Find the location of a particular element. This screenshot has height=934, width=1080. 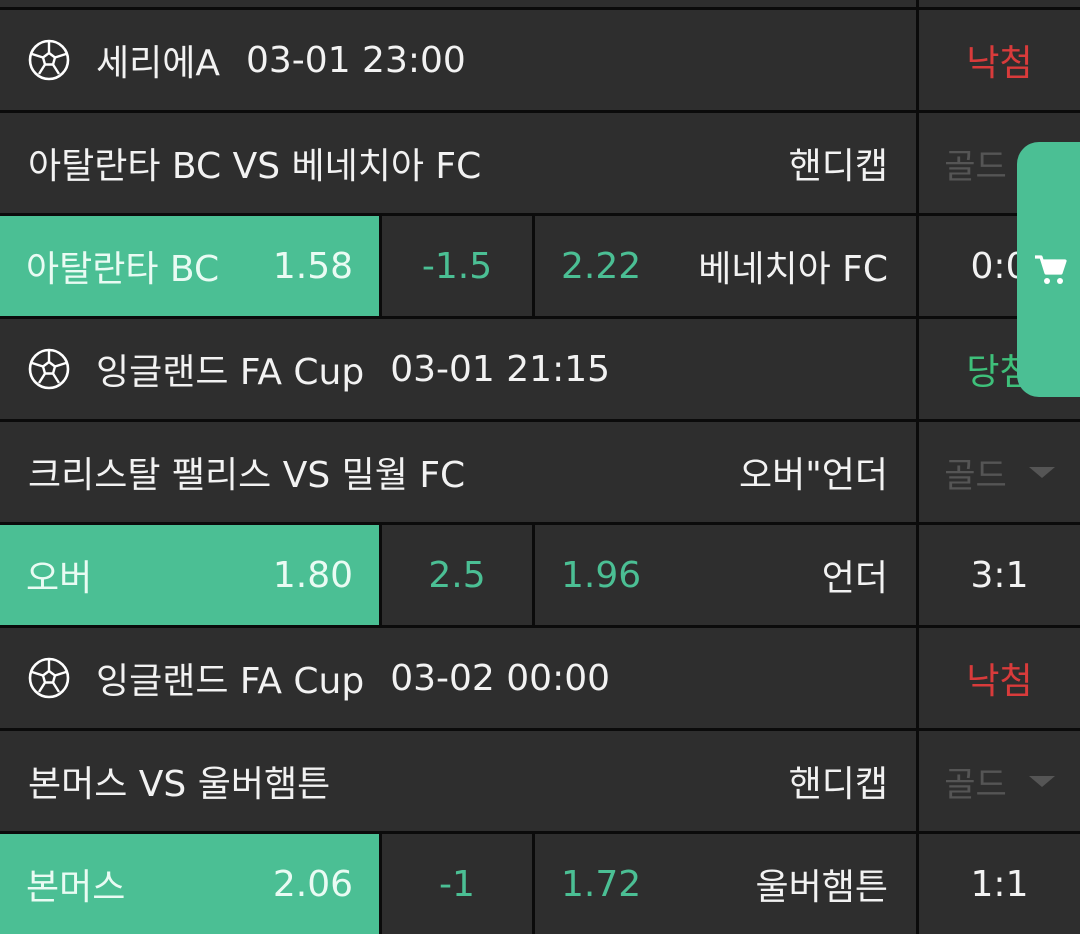

line-value: 2.5 is located at coordinates (457, 575).